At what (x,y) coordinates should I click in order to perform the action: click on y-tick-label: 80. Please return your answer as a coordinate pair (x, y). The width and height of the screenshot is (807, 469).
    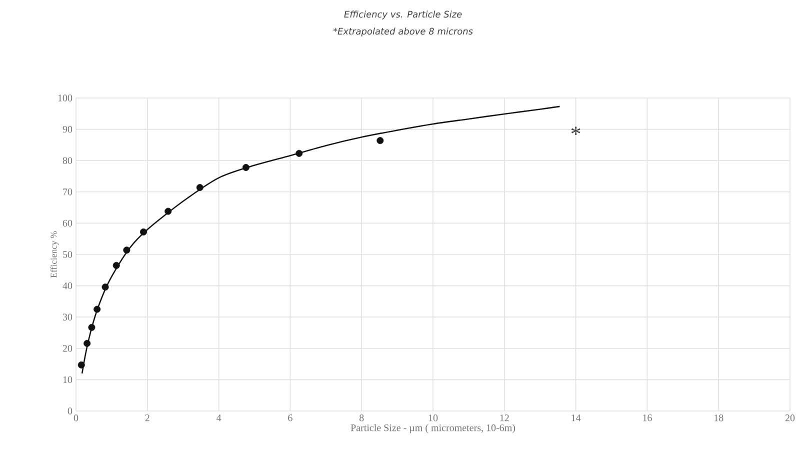
    Looking at the image, I should click on (67, 160).